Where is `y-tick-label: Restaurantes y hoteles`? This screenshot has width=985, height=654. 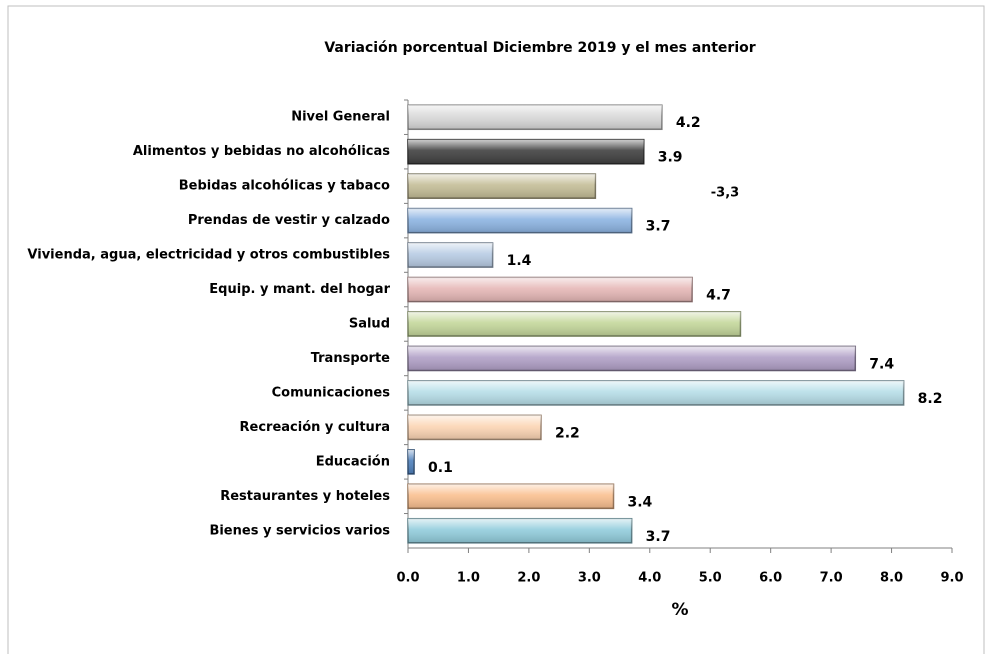 y-tick-label: Restaurantes y hoteles is located at coordinates (305, 496).